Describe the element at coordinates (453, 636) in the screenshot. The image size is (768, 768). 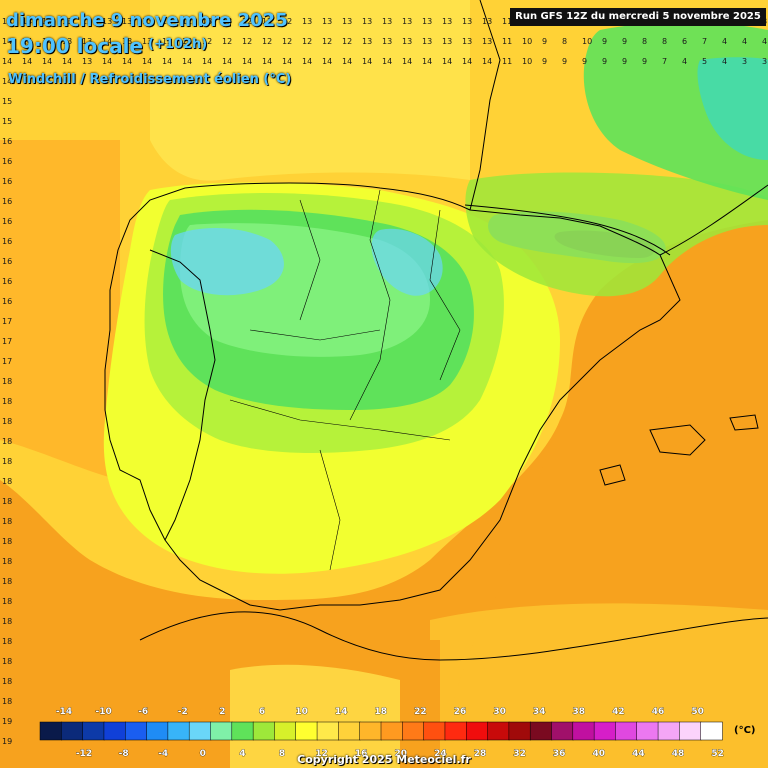
I see `coastline-africa` at that location.